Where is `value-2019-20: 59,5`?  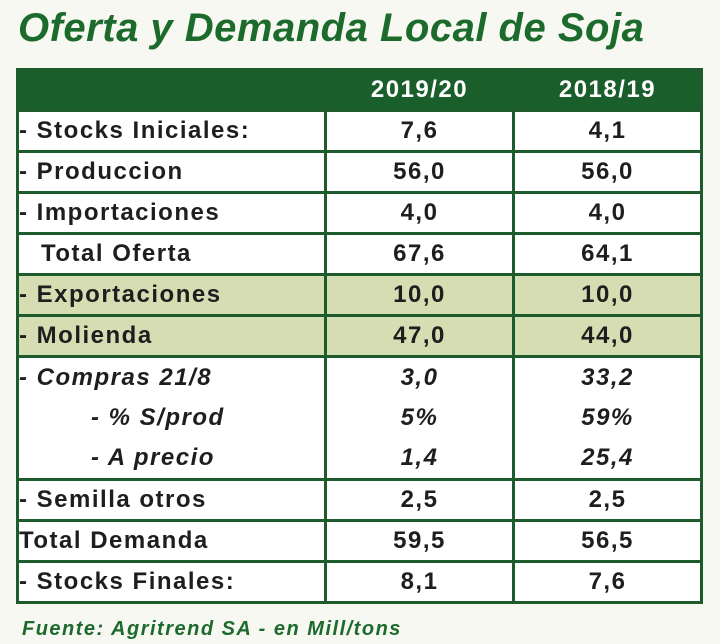 value-2019-20: 59,5 is located at coordinates (419, 541).